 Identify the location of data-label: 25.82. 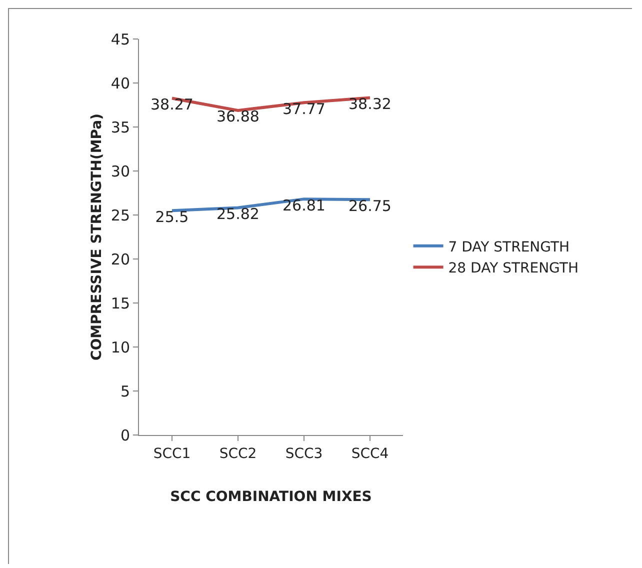
(238, 214).